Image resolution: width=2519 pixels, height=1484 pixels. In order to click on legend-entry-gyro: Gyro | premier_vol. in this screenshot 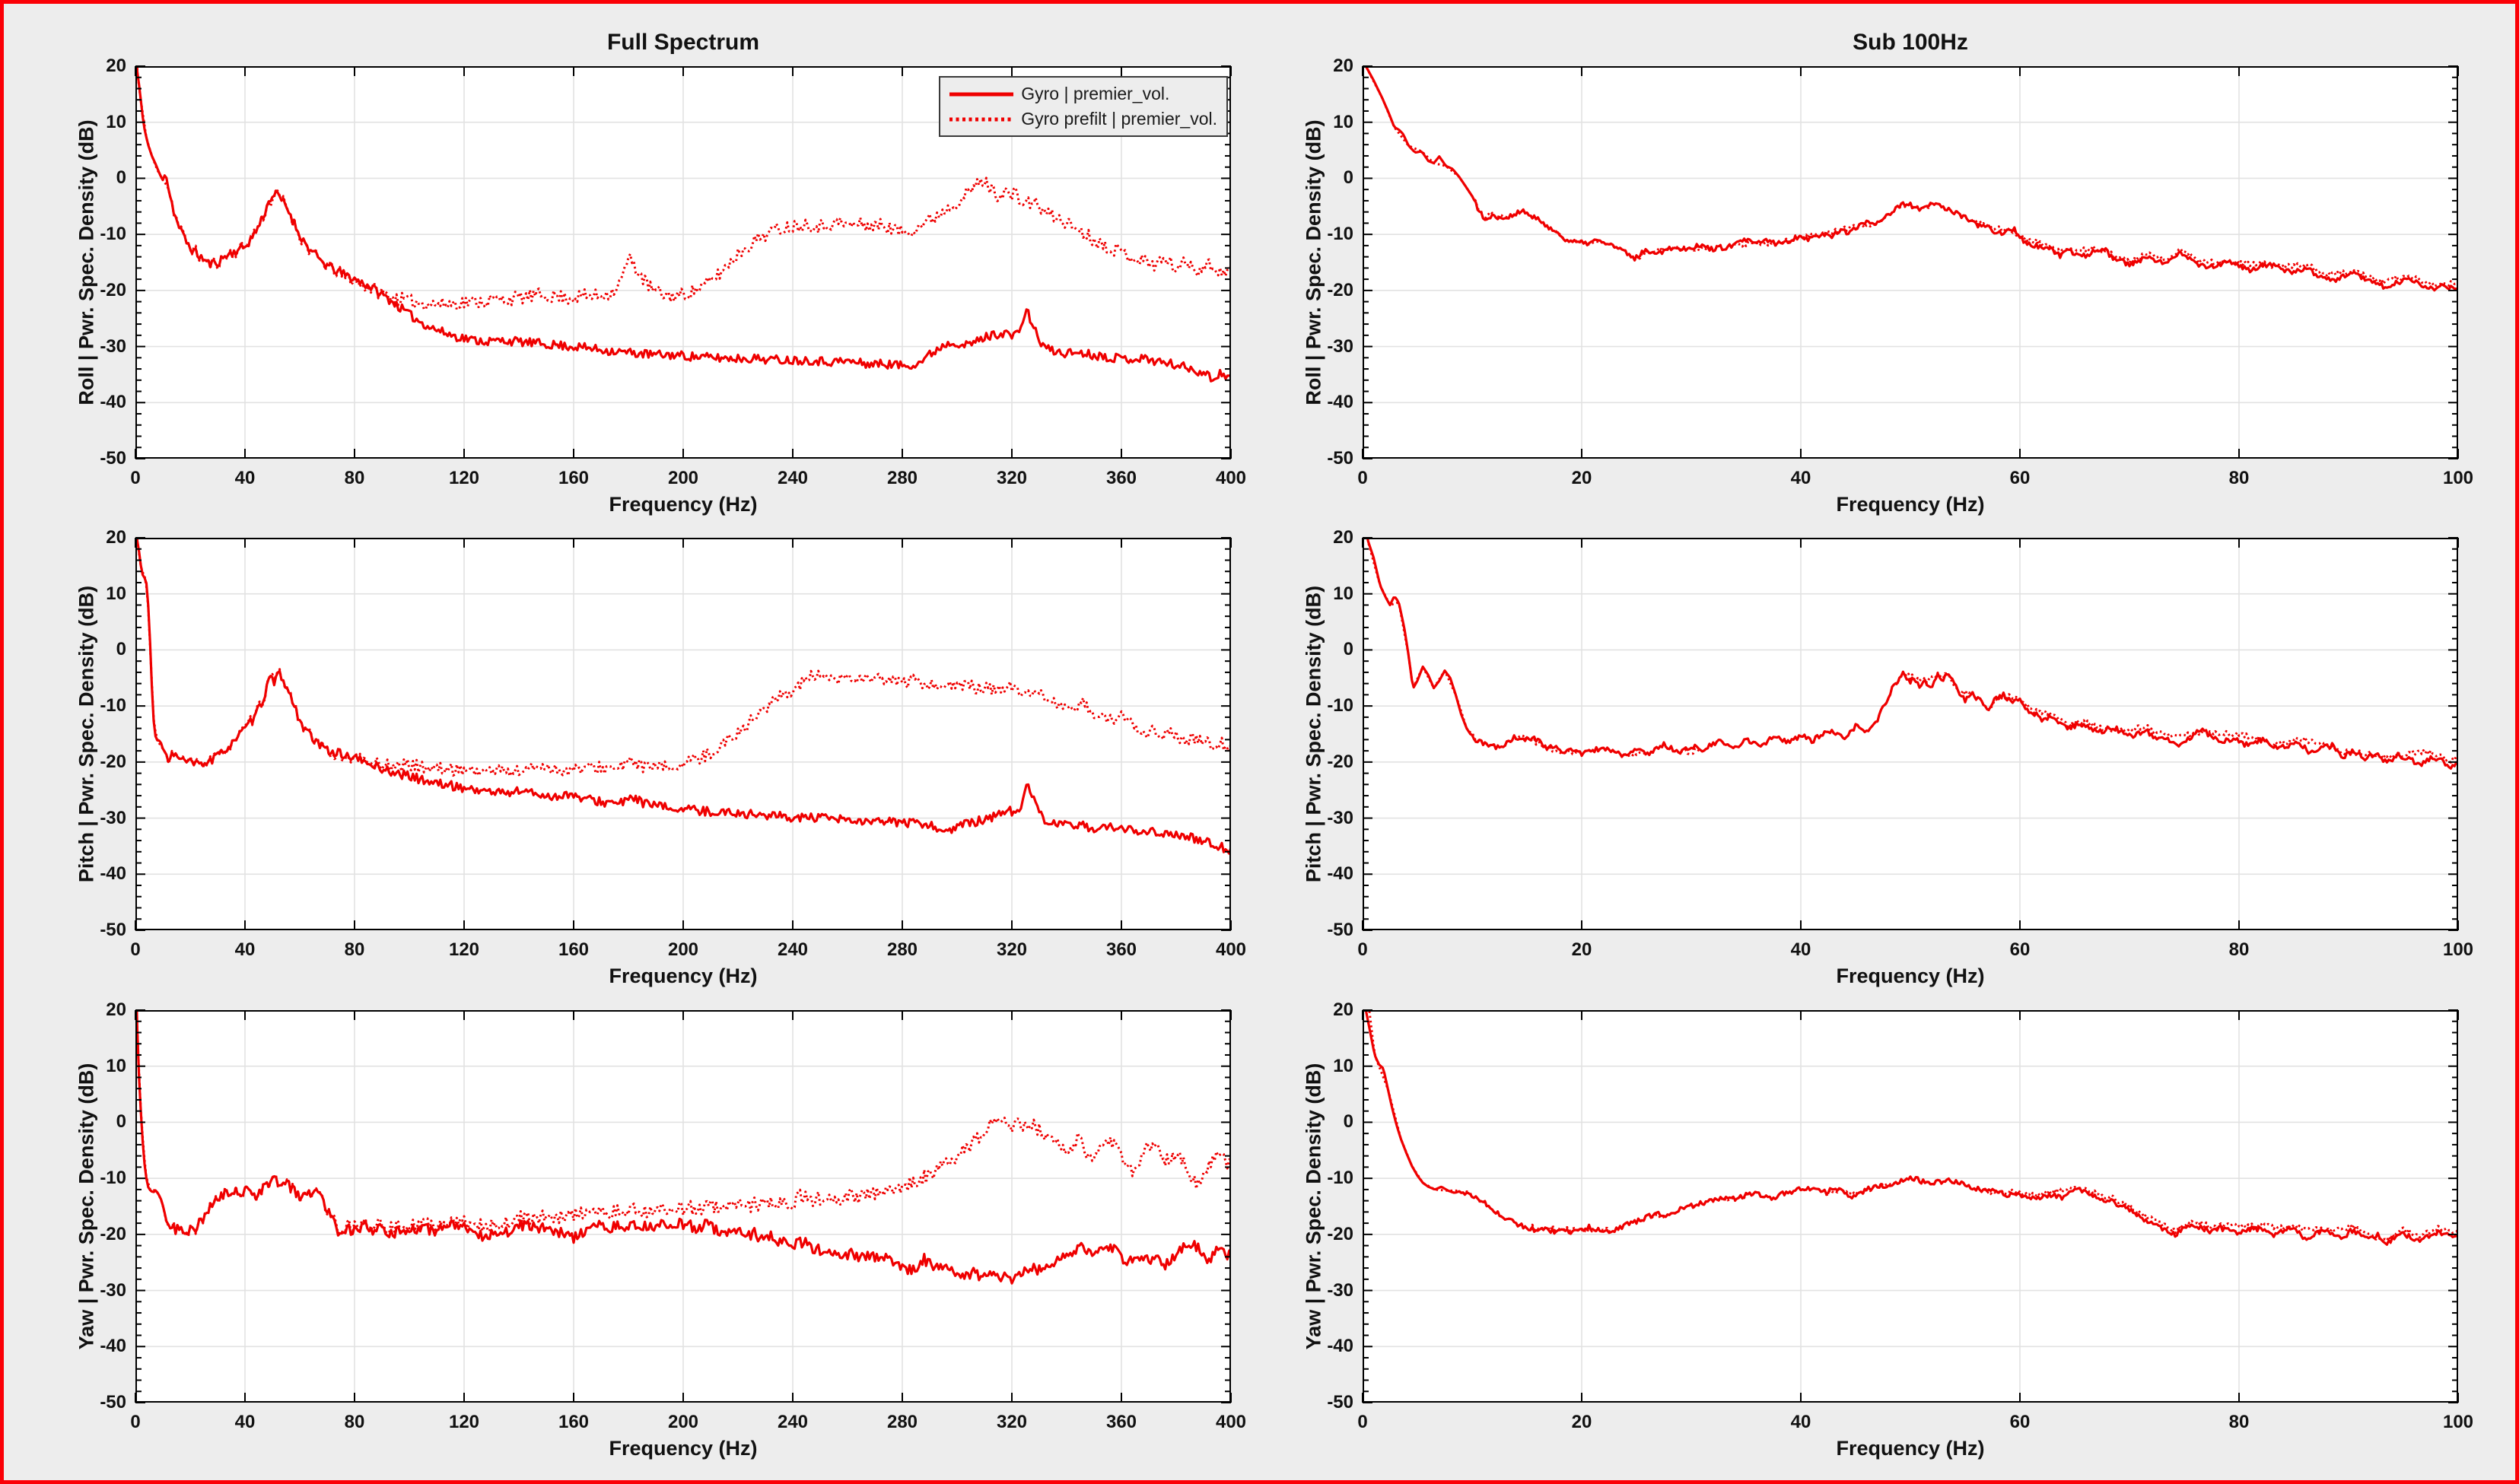, I will do `click(1082, 94)`.